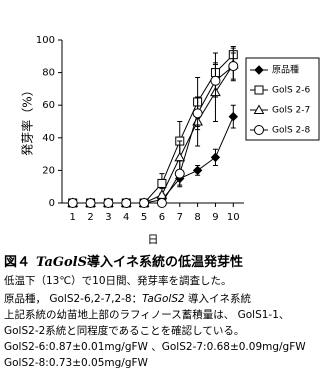 The height and width of the screenshot is (371, 323). I want to click on y-tick-label: 80, so click(48, 73).